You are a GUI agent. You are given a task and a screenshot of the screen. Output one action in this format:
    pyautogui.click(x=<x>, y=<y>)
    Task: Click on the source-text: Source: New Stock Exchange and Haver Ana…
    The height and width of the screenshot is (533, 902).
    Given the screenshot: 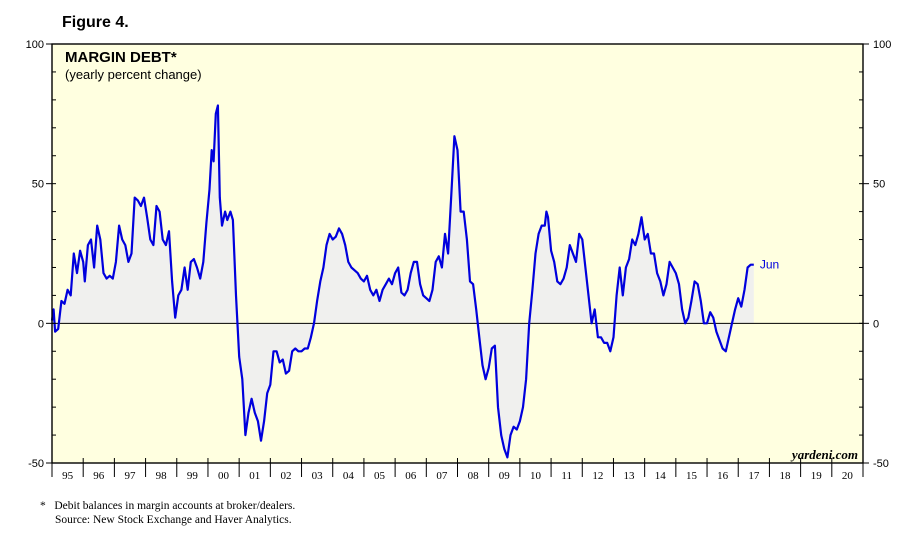 What is the action you would take?
    pyautogui.click(x=173, y=520)
    